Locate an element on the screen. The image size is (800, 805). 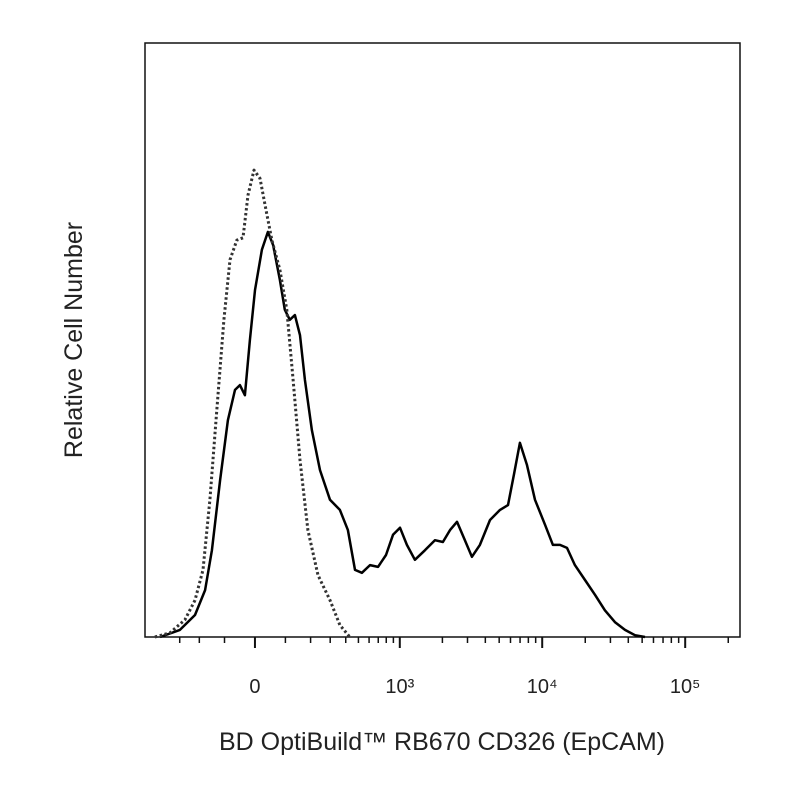
x-tick-label: 10⁴ is located at coordinates (542, 687).